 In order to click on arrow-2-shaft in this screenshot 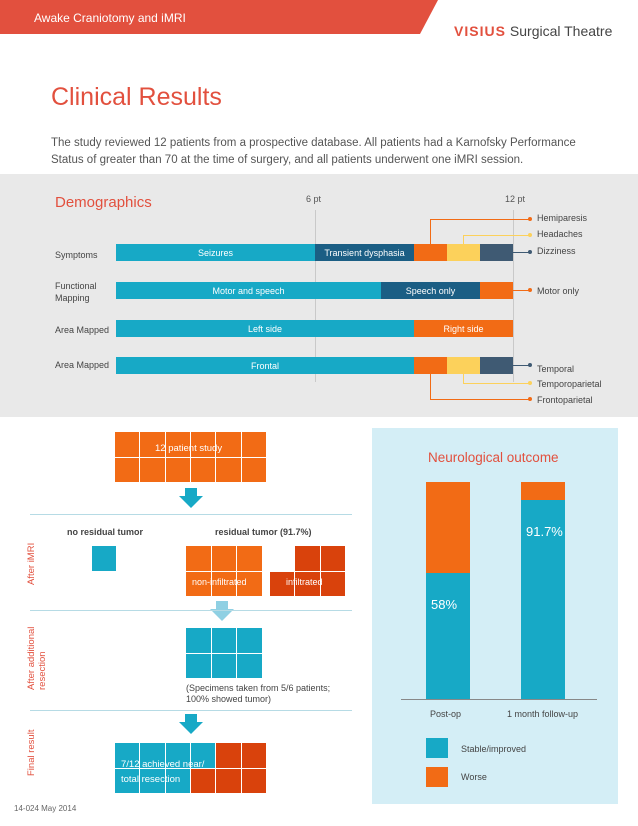, I will do `click(222, 605)`.